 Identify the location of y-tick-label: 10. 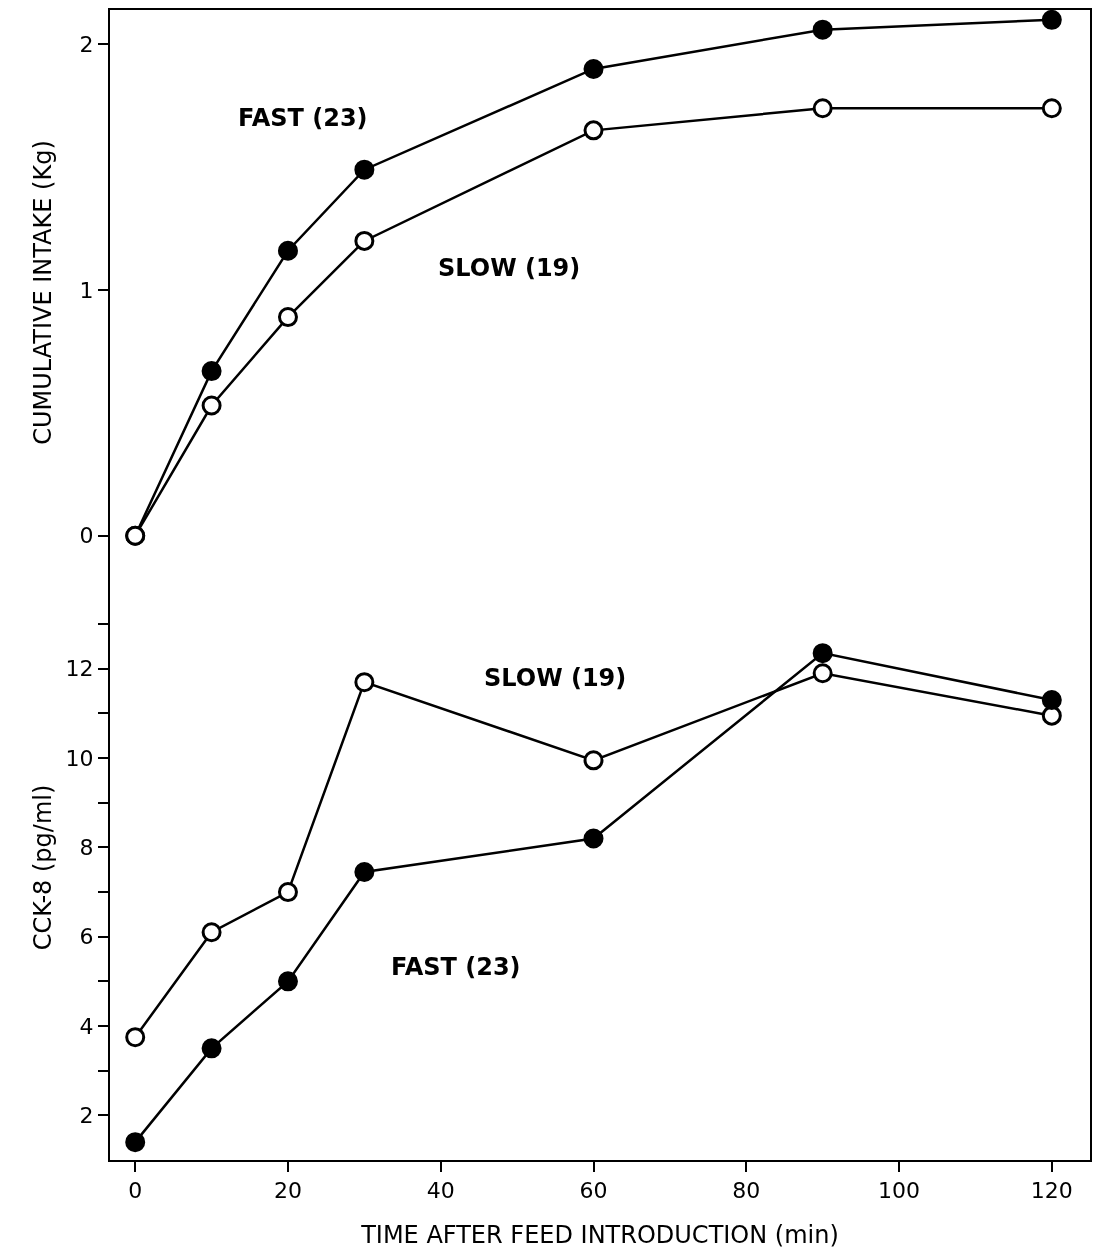
(79, 758).